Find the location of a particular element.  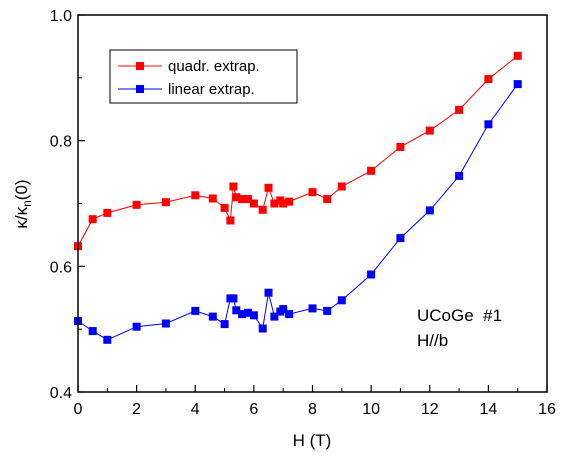

legend-entry-linear: linear extrap. is located at coordinates (186, 89).